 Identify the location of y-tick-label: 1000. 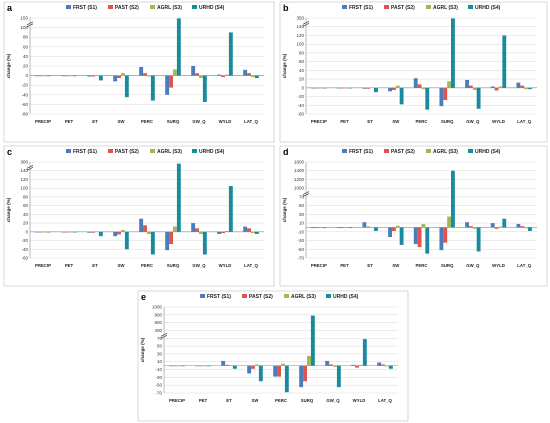
(157, 307).